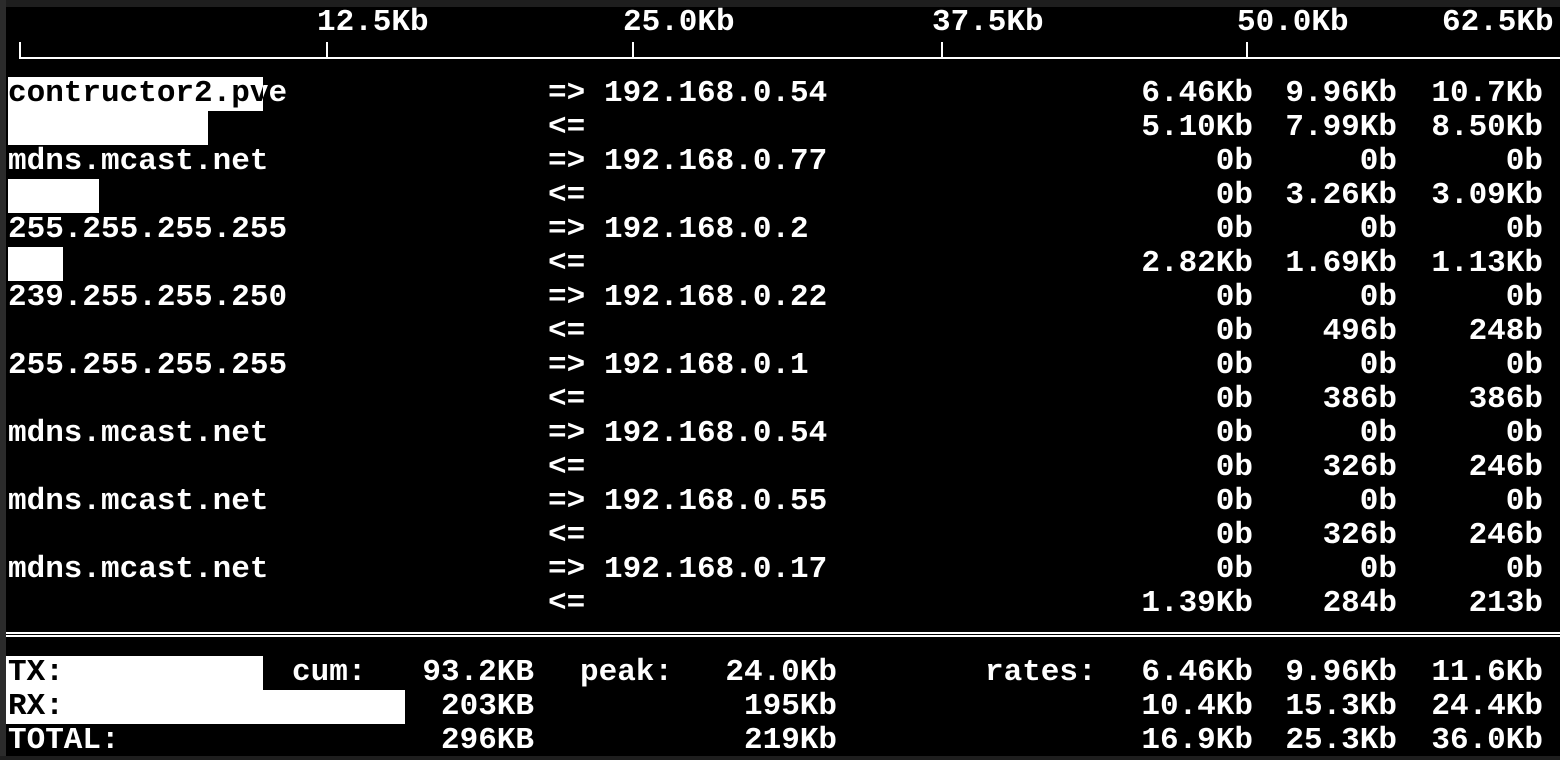  What do you see at coordinates (1498, 22) in the screenshot?
I see `scale-label: 62.5Kb` at bounding box center [1498, 22].